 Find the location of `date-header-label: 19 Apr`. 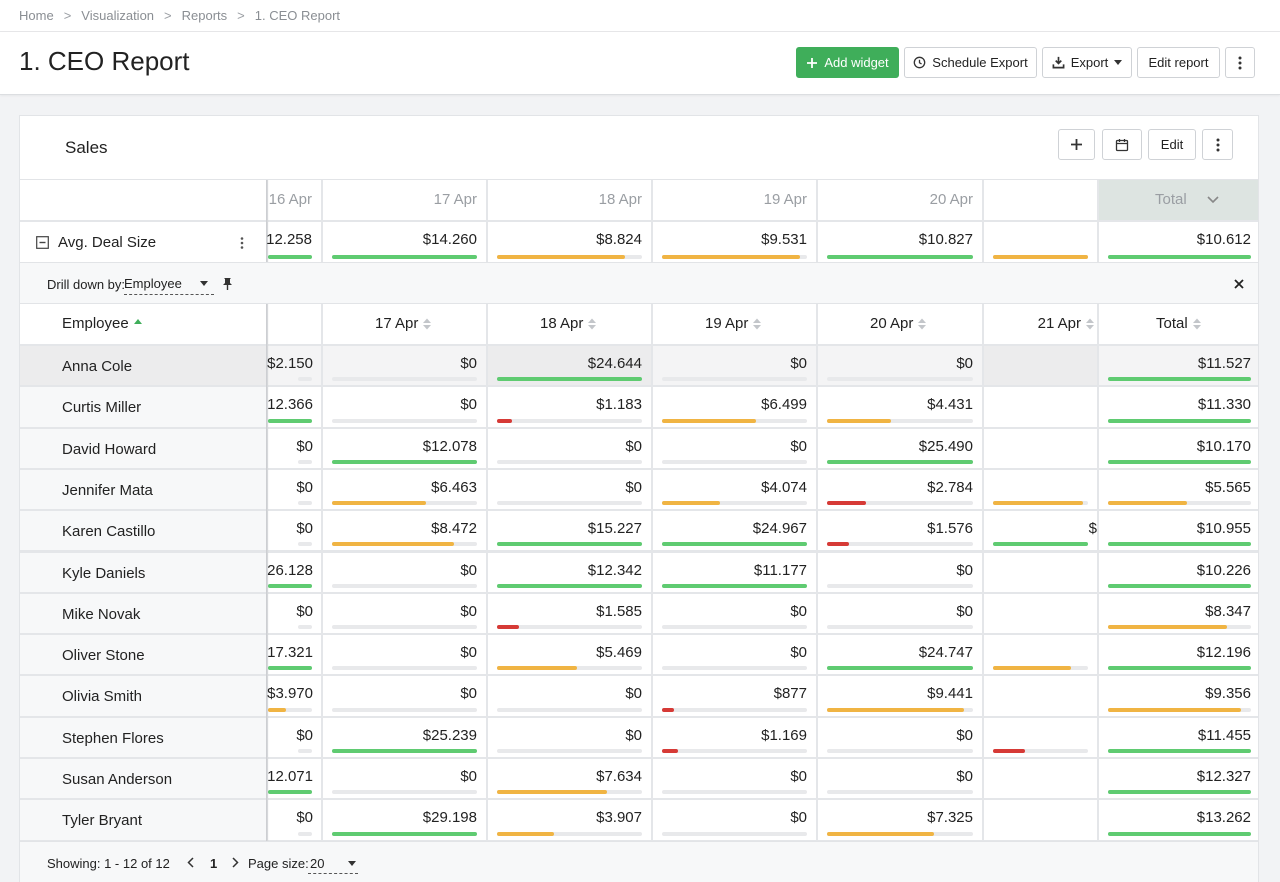

date-header-label: 19 Apr is located at coordinates (785, 199).